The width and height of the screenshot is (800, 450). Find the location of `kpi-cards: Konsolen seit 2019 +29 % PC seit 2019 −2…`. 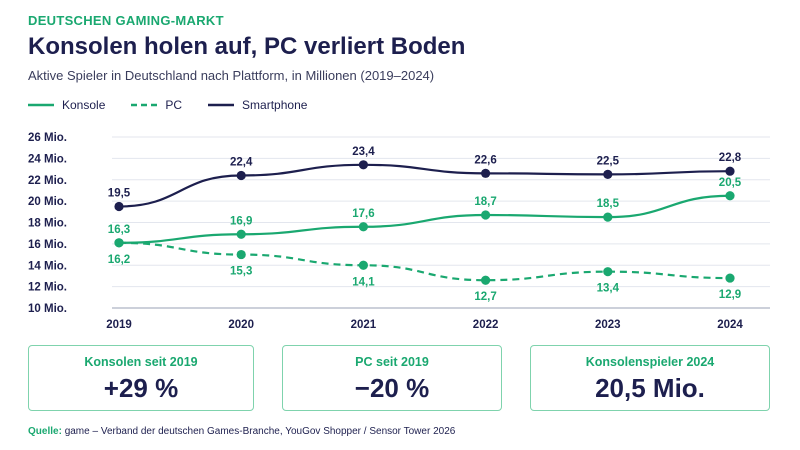

kpi-cards: Konsolen seit 2019 +29 % PC seit 2019 −2… is located at coordinates (399, 379).